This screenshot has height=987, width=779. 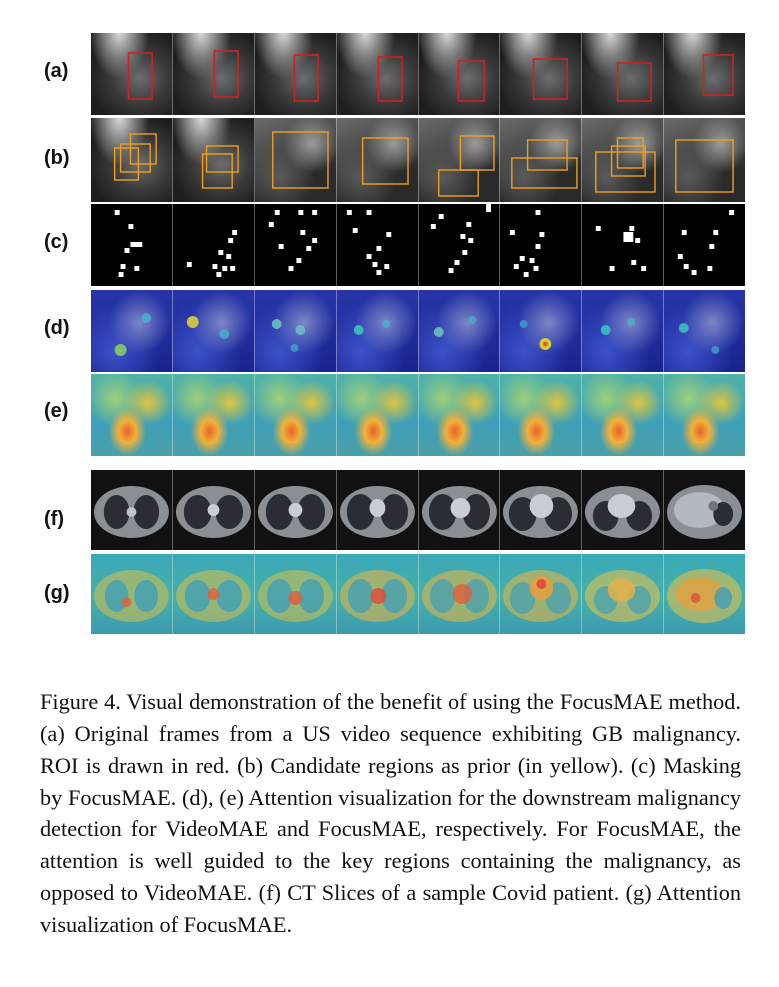 I want to click on strip-g-ct-attention, so click(x=418, y=594).